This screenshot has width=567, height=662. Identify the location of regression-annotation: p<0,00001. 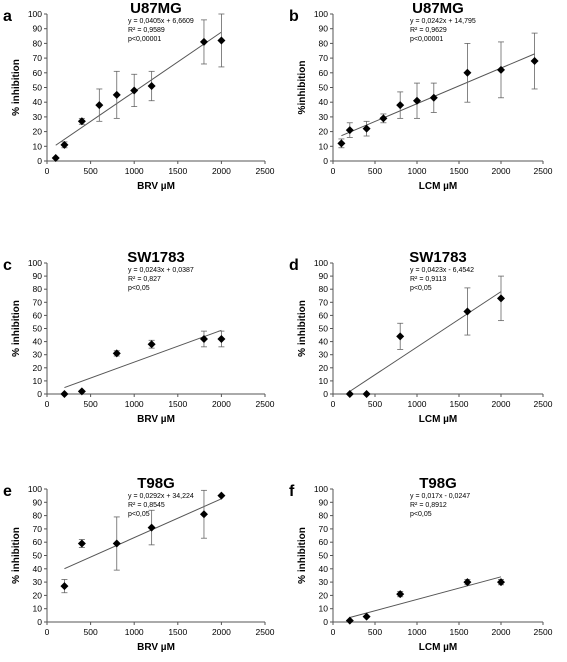
(144, 39).